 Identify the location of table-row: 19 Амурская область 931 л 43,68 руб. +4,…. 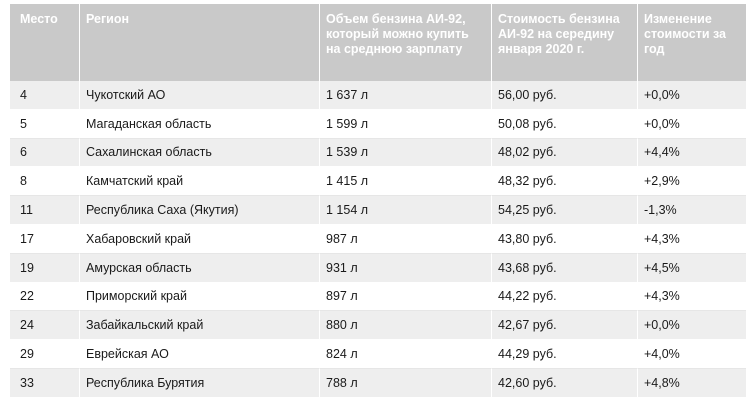
(378, 268).